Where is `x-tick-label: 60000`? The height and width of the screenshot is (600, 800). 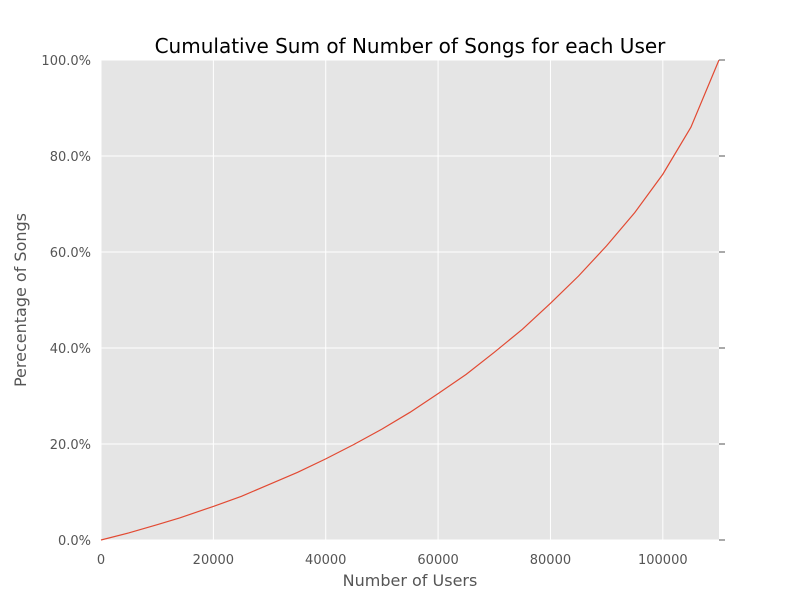
x-tick-label: 60000 is located at coordinates (437, 560).